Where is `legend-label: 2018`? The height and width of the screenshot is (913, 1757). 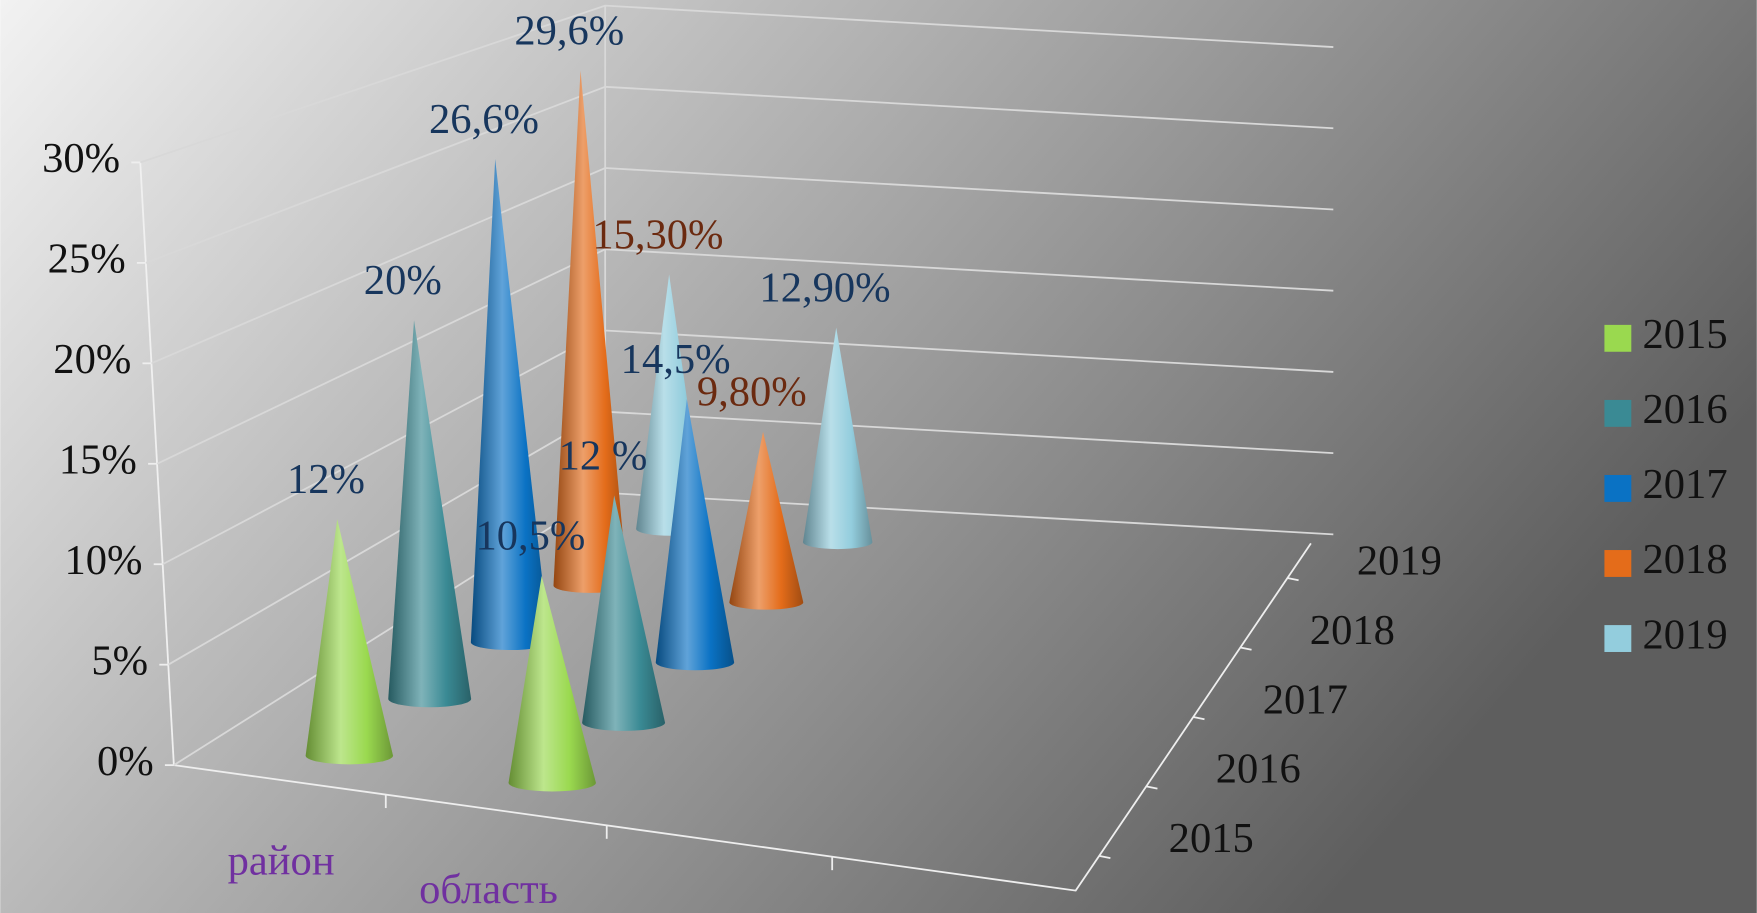 legend-label: 2018 is located at coordinates (1685, 559).